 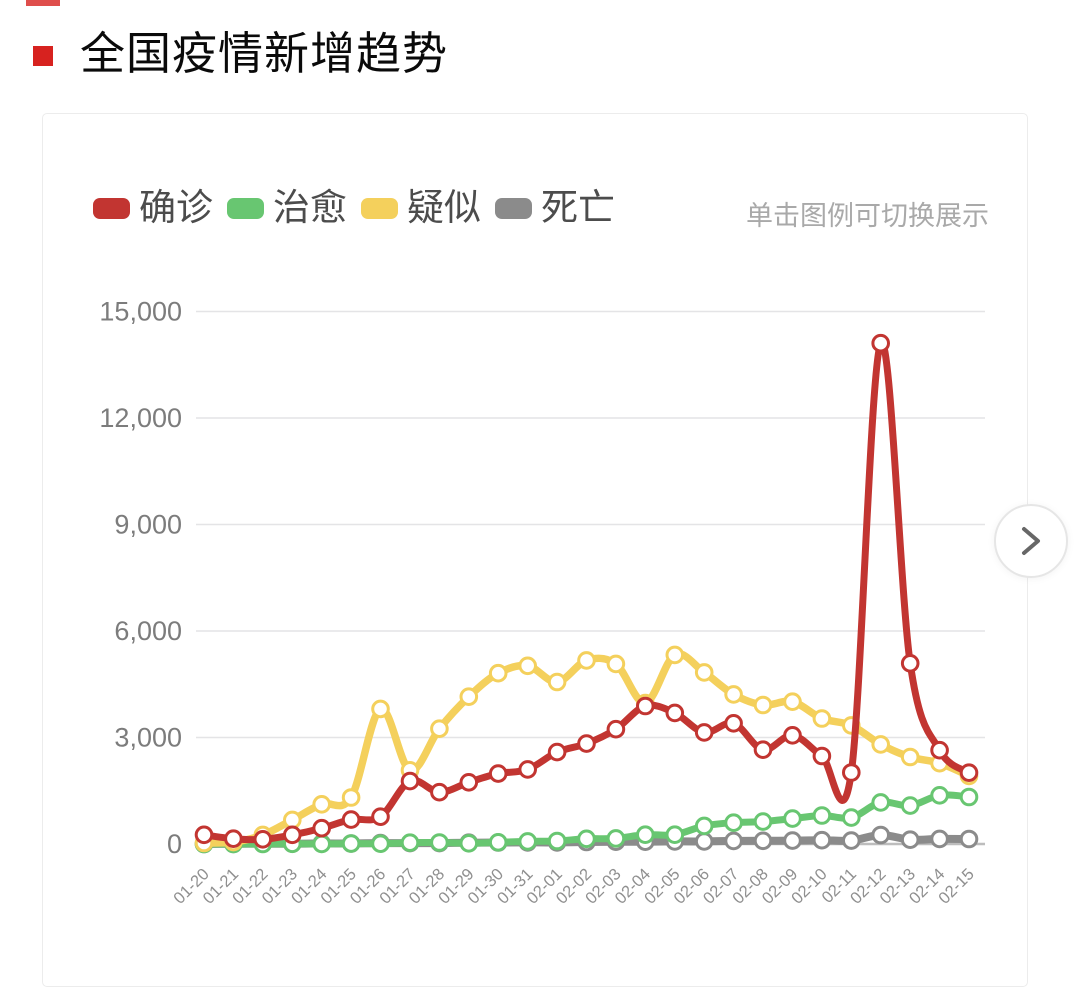 I want to click on legend-label: 死亡, so click(x=578, y=207).